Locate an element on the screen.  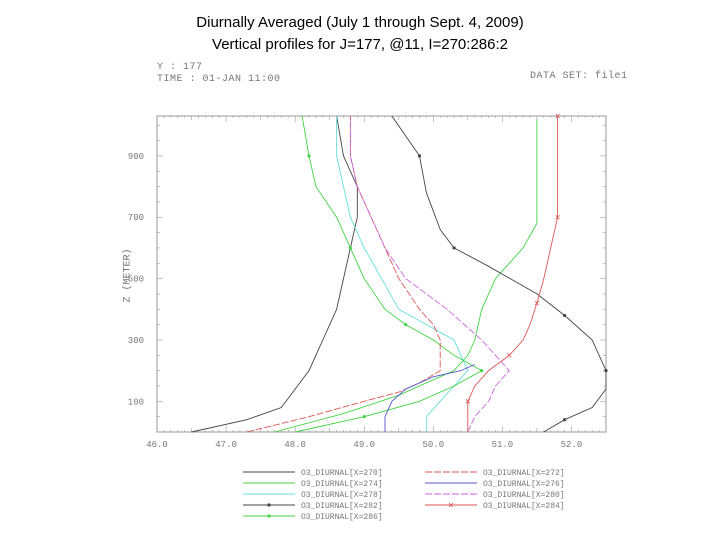
y-axis-title: Z (METER) is located at coordinates (128, 275).